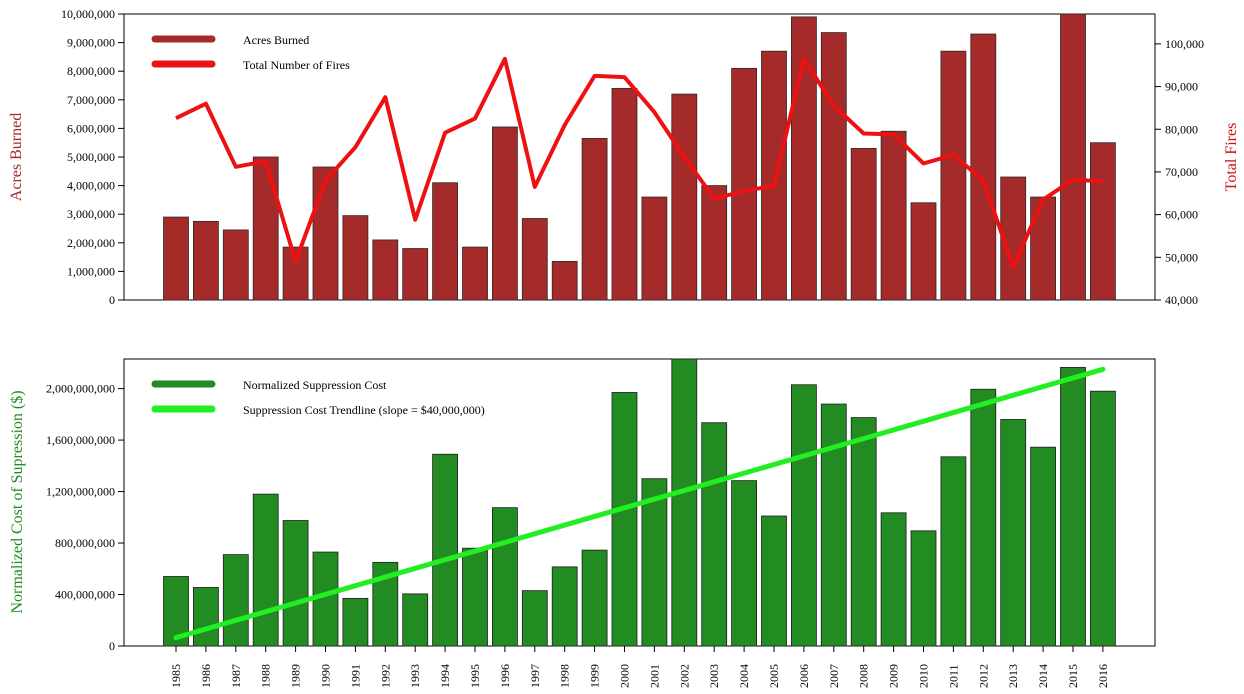 Image resolution: width=1244 pixels, height=694 pixels. Describe the element at coordinates (1184, 44) in the screenshot. I see `y2-tick-label: 100,000` at that location.